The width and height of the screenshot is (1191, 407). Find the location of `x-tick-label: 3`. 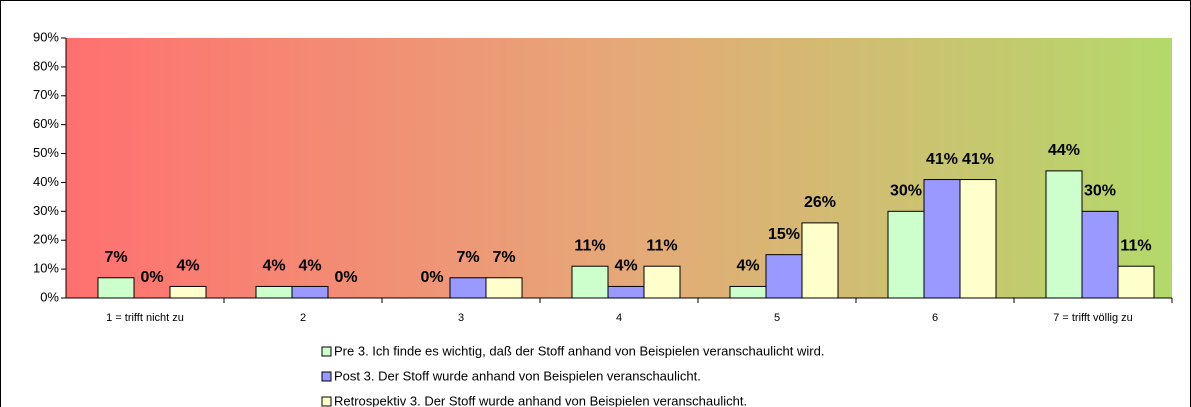

x-tick-label: 3 is located at coordinates (461, 318).